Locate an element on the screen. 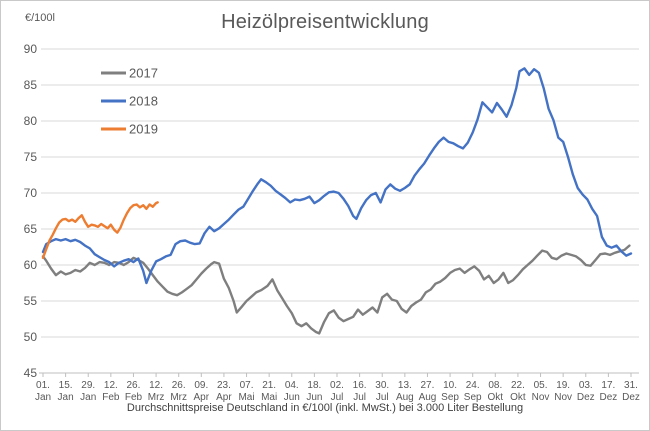  chart-title: Heizölpreisentwicklung is located at coordinates (325, 22).